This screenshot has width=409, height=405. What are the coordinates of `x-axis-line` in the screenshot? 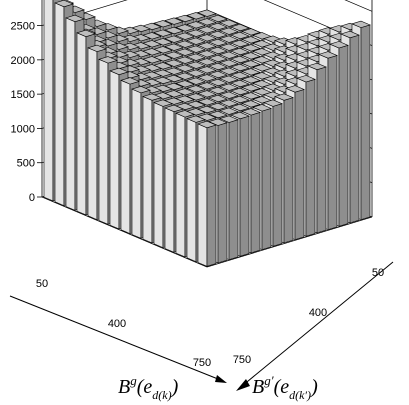 It's located at (116, 338).